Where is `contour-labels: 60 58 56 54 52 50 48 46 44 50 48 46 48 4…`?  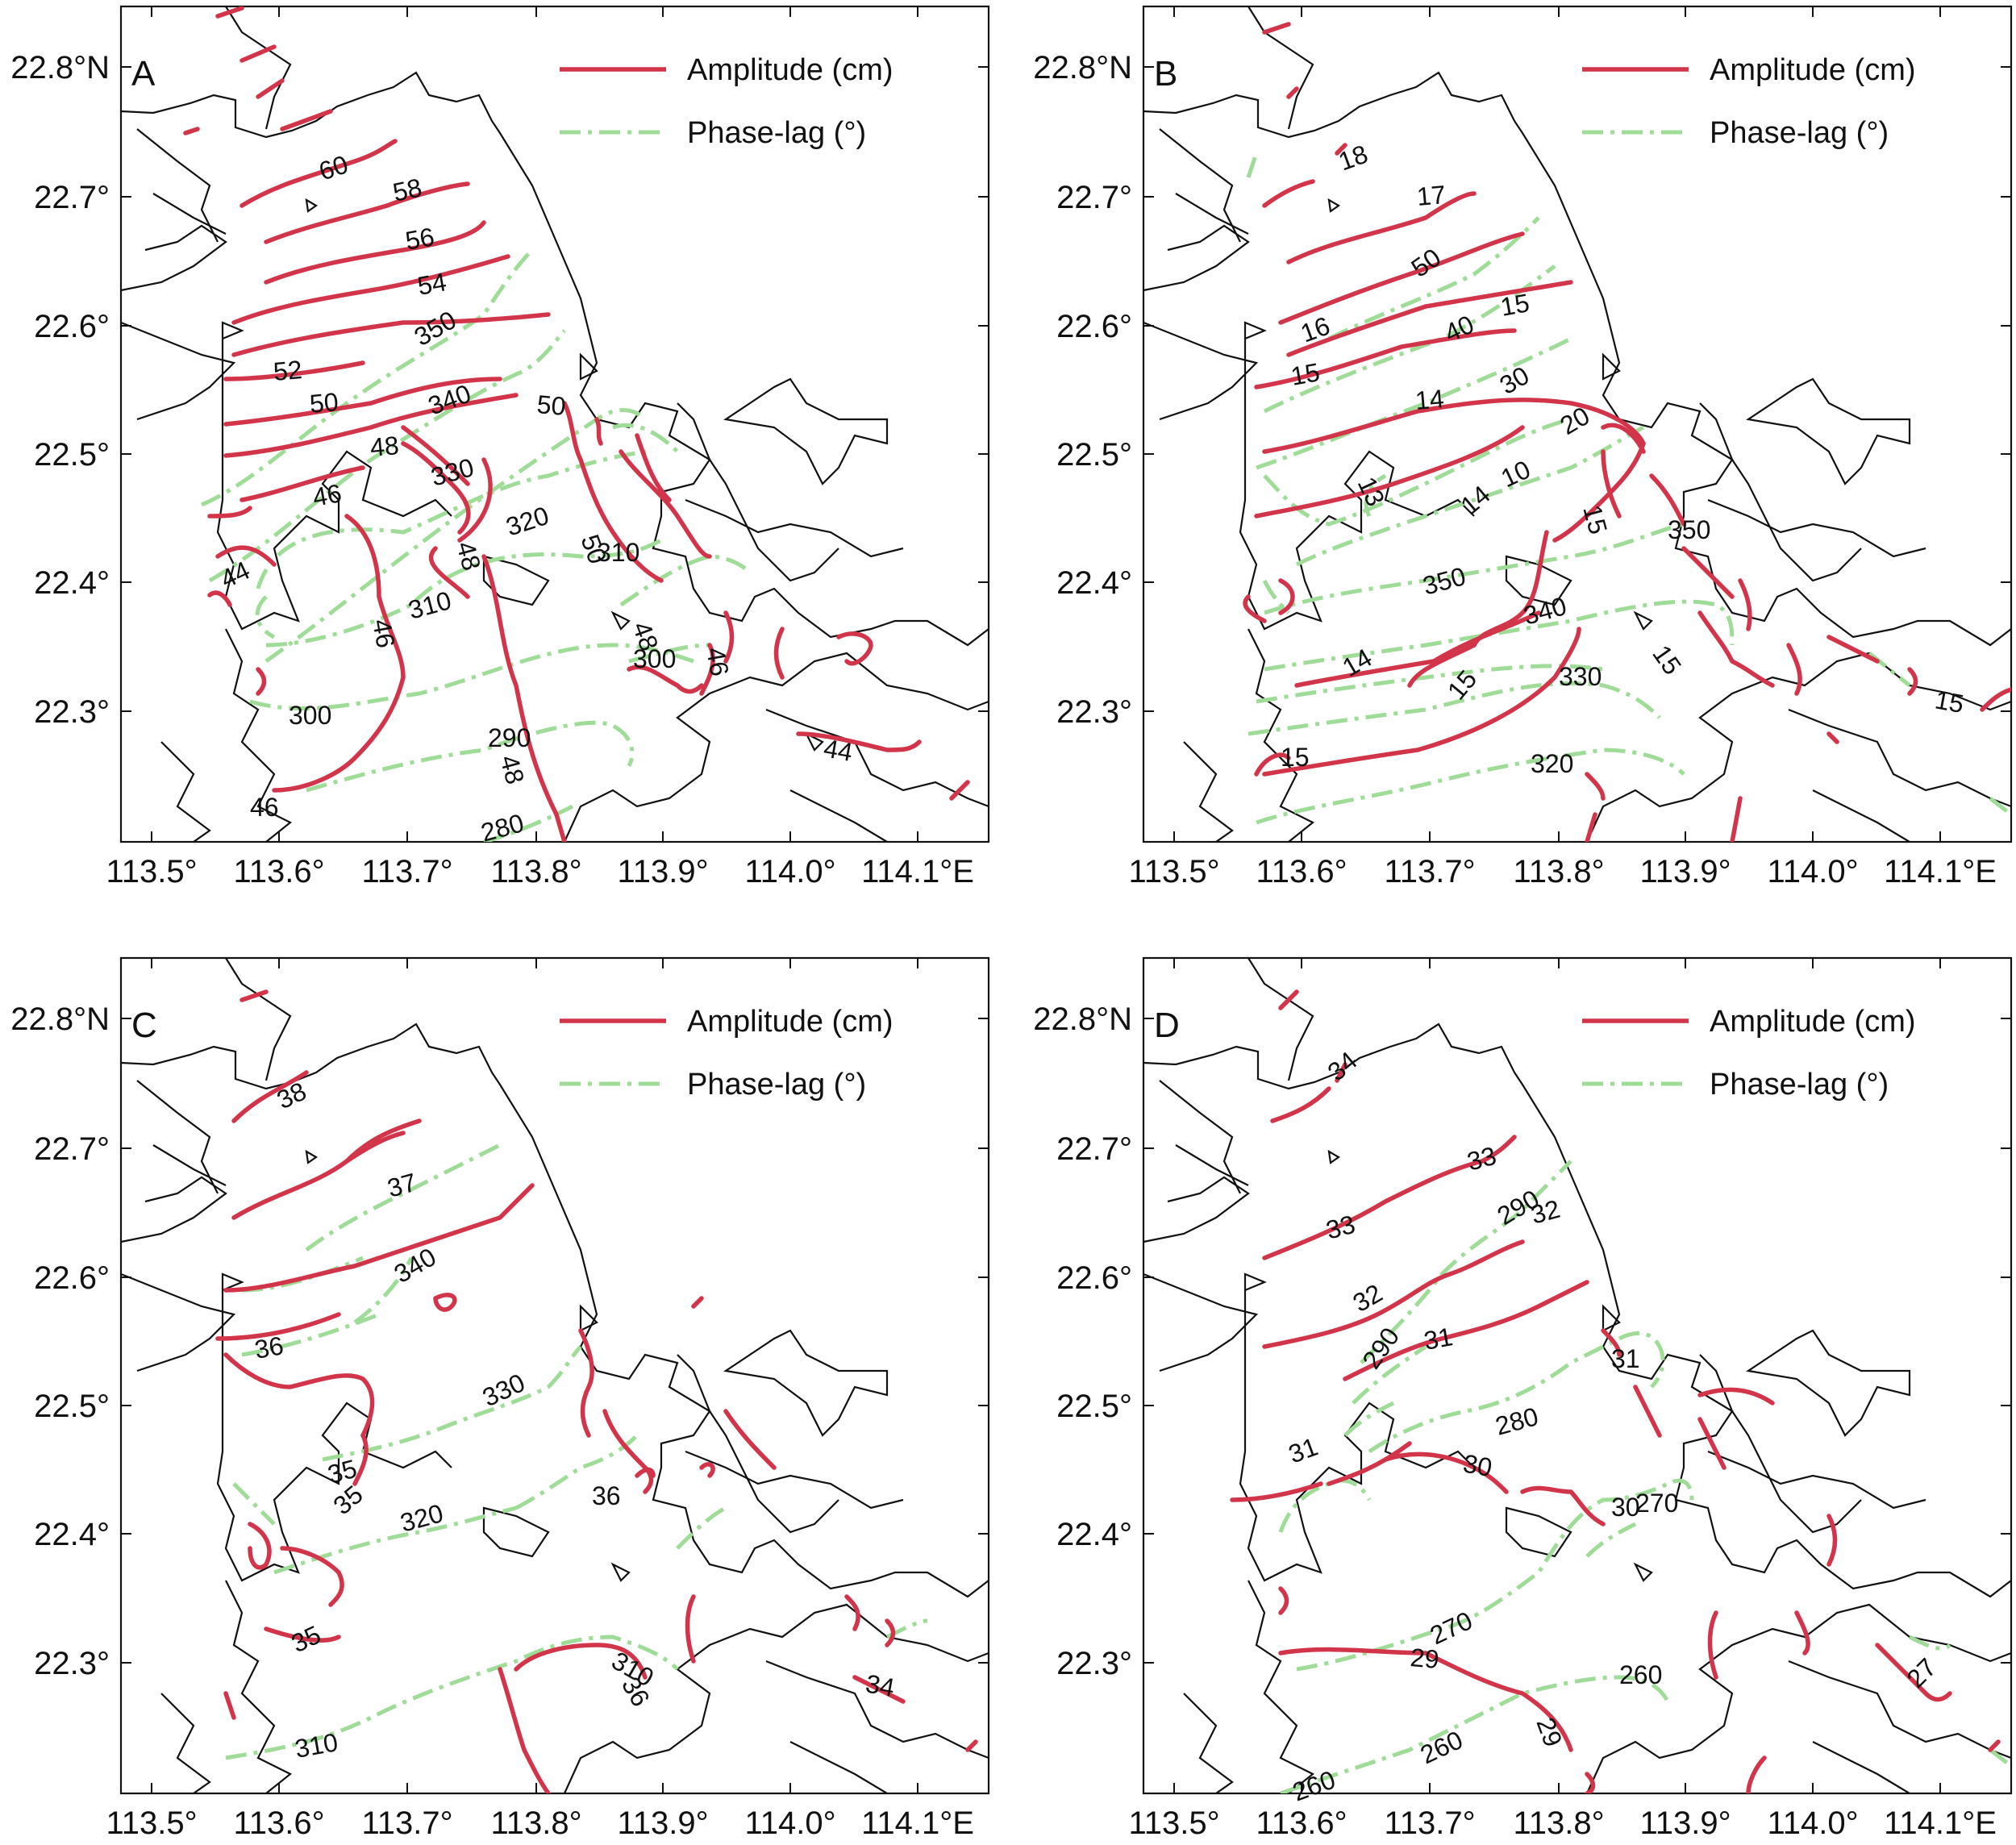 contour-labels: 60 58 56 54 52 50 48 46 44 50 48 46 48 4… is located at coordinates (535, 498).